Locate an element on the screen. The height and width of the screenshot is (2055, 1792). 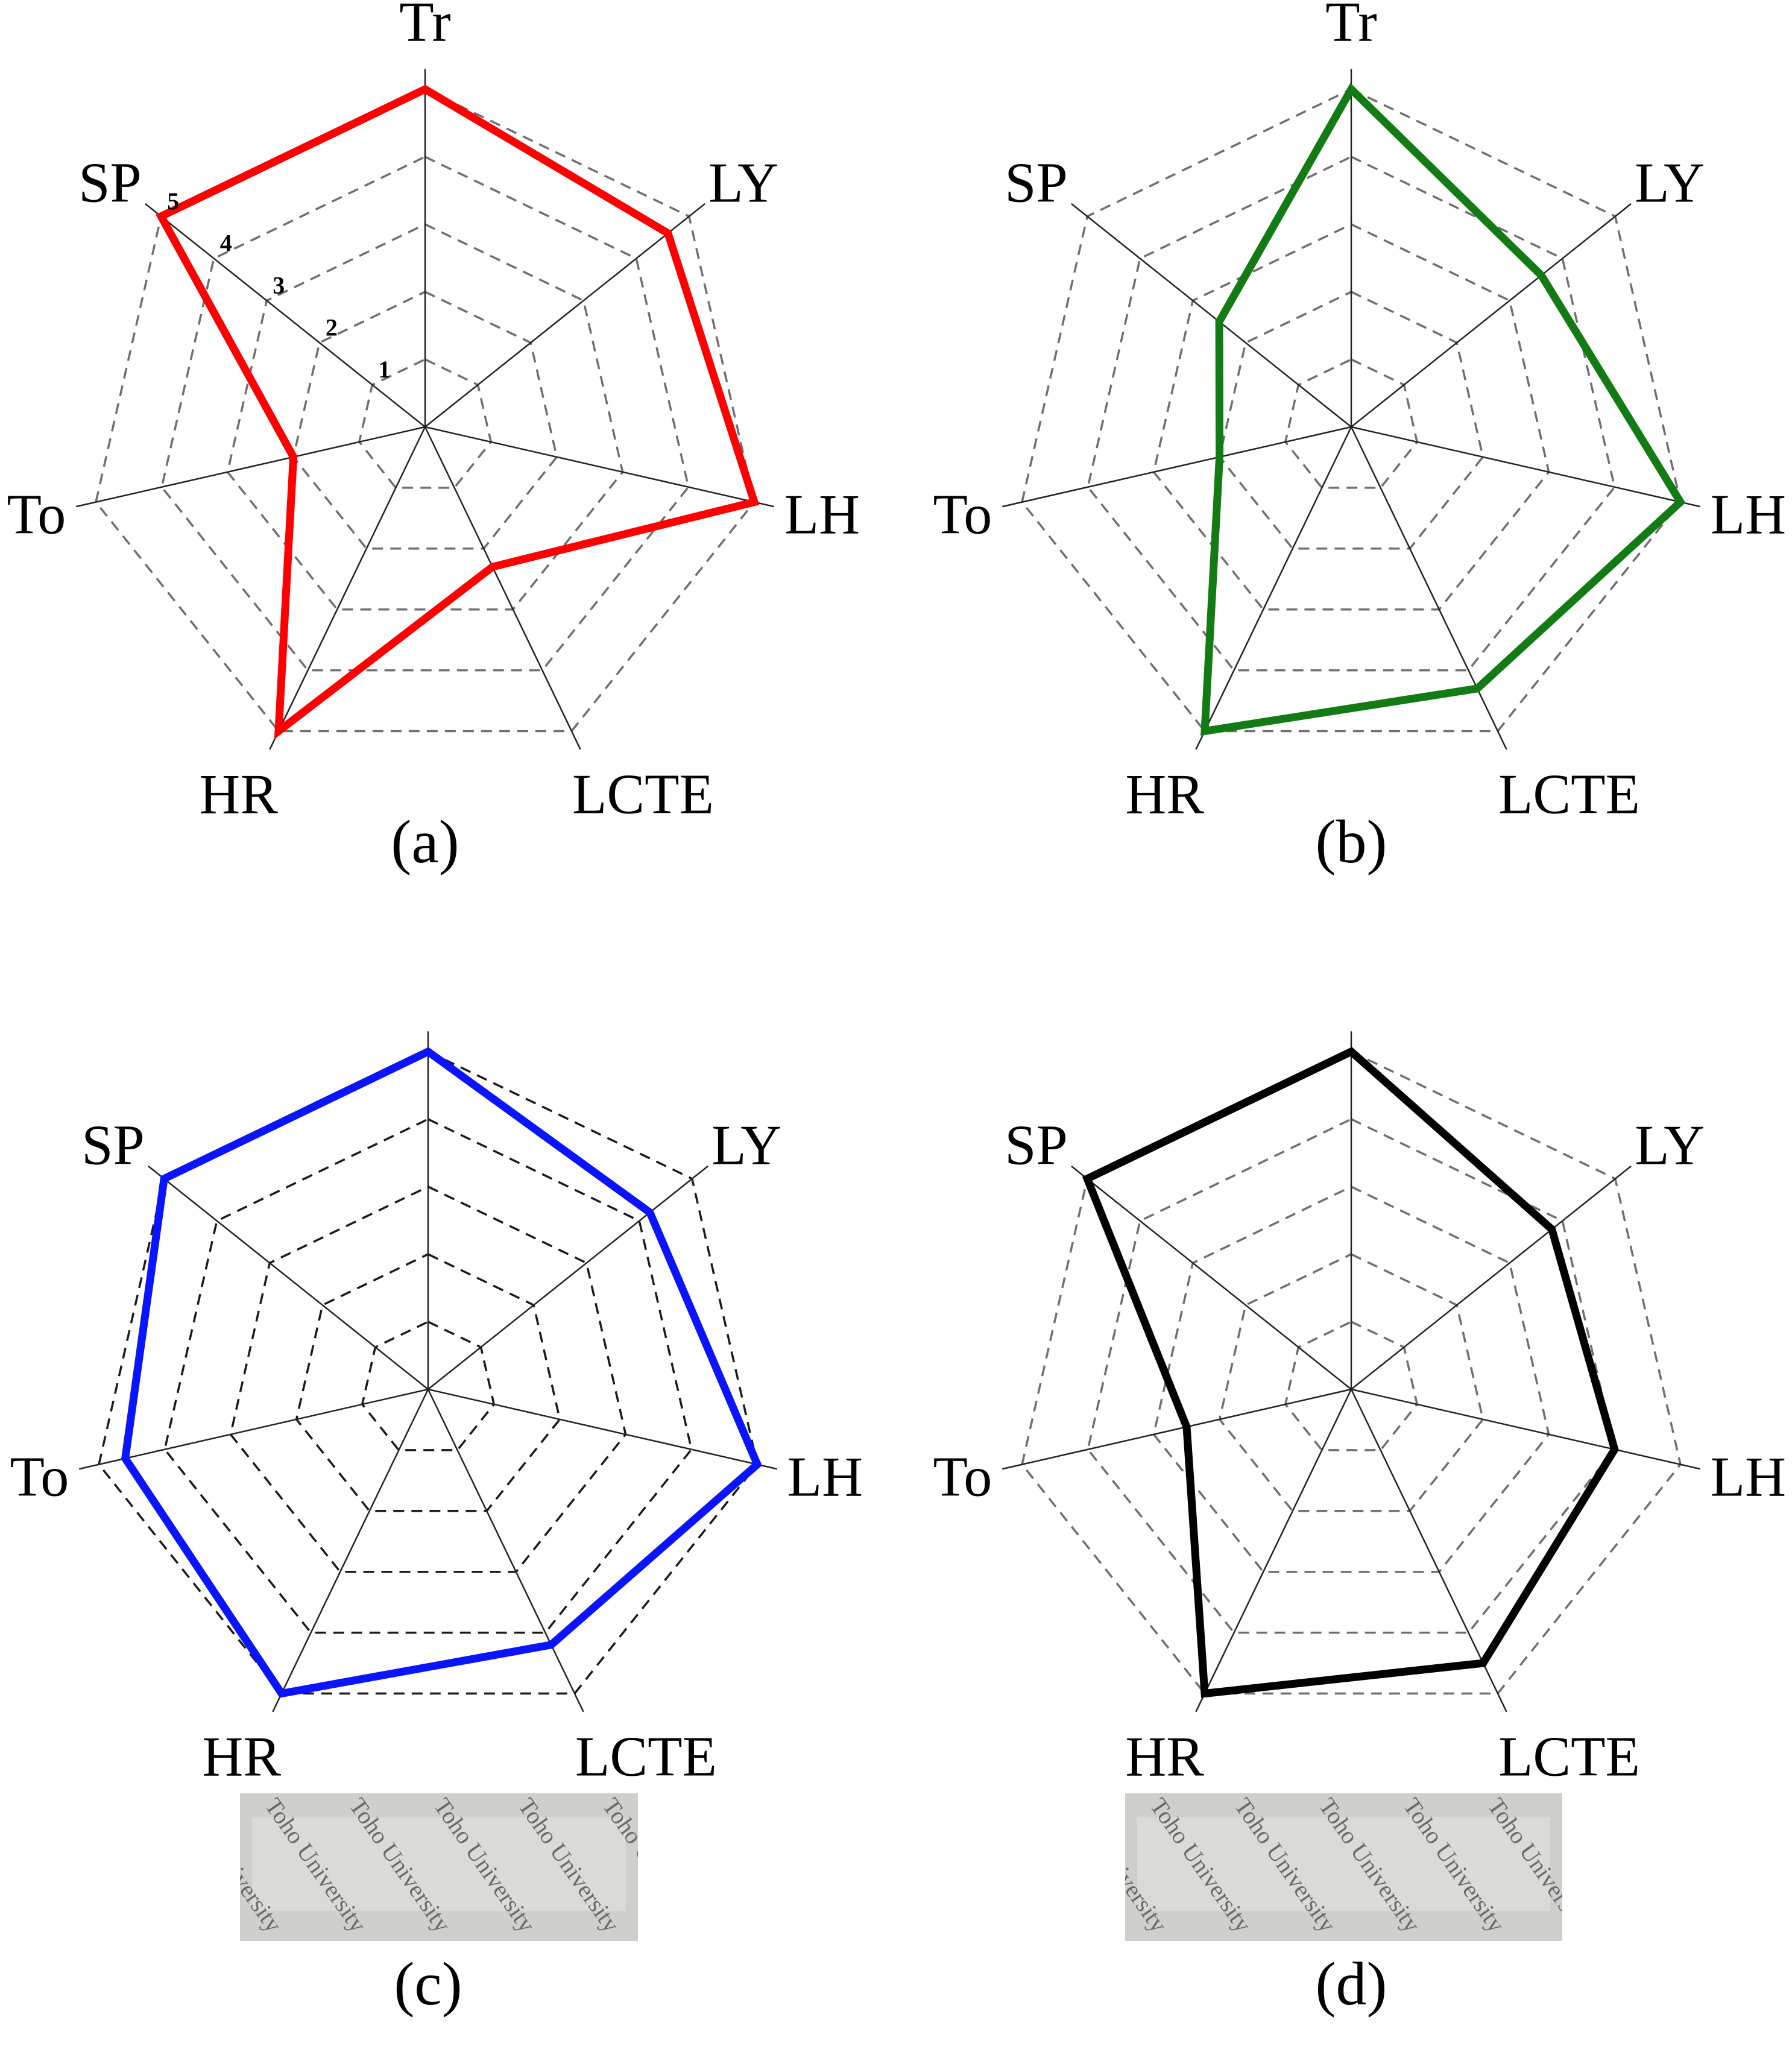
panel-caption: (c) is located at coordinates (428, 1984).